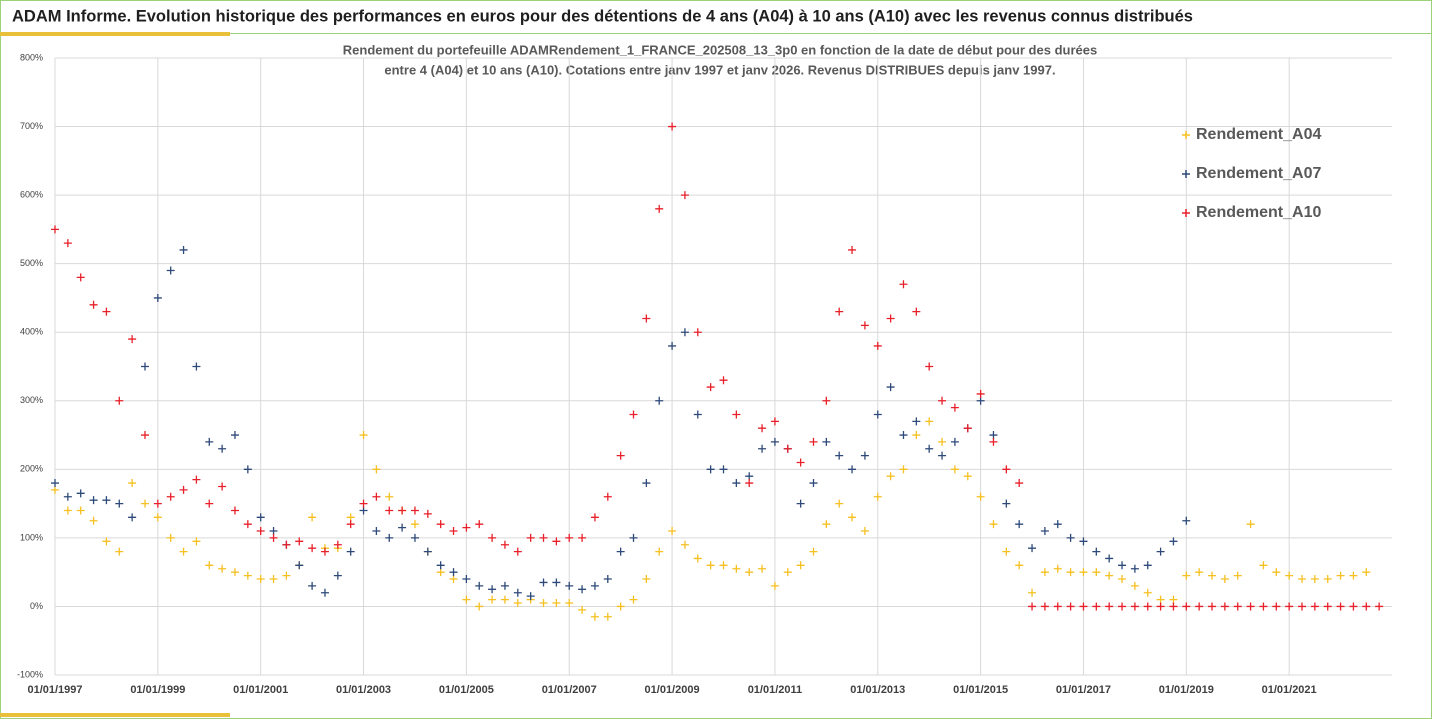 This screenshot has width=1432, height=719. What do you see at coordinates (980, 690) in the screenshot?
I see `x-tick-label: 01/01/2015` at bounding box center [980, 690].